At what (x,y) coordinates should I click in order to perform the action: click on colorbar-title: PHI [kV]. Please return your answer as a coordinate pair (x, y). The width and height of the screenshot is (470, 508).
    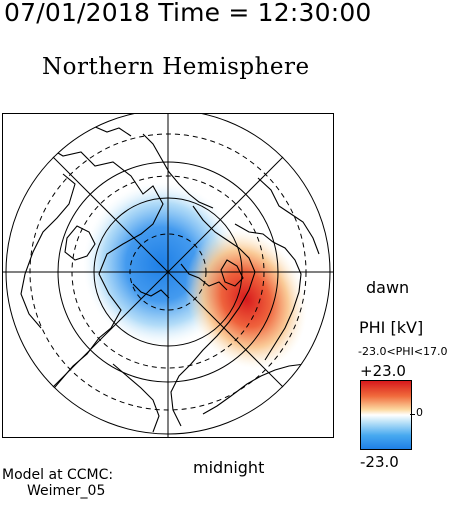
    Looking at the image, I should click on (391, 327).